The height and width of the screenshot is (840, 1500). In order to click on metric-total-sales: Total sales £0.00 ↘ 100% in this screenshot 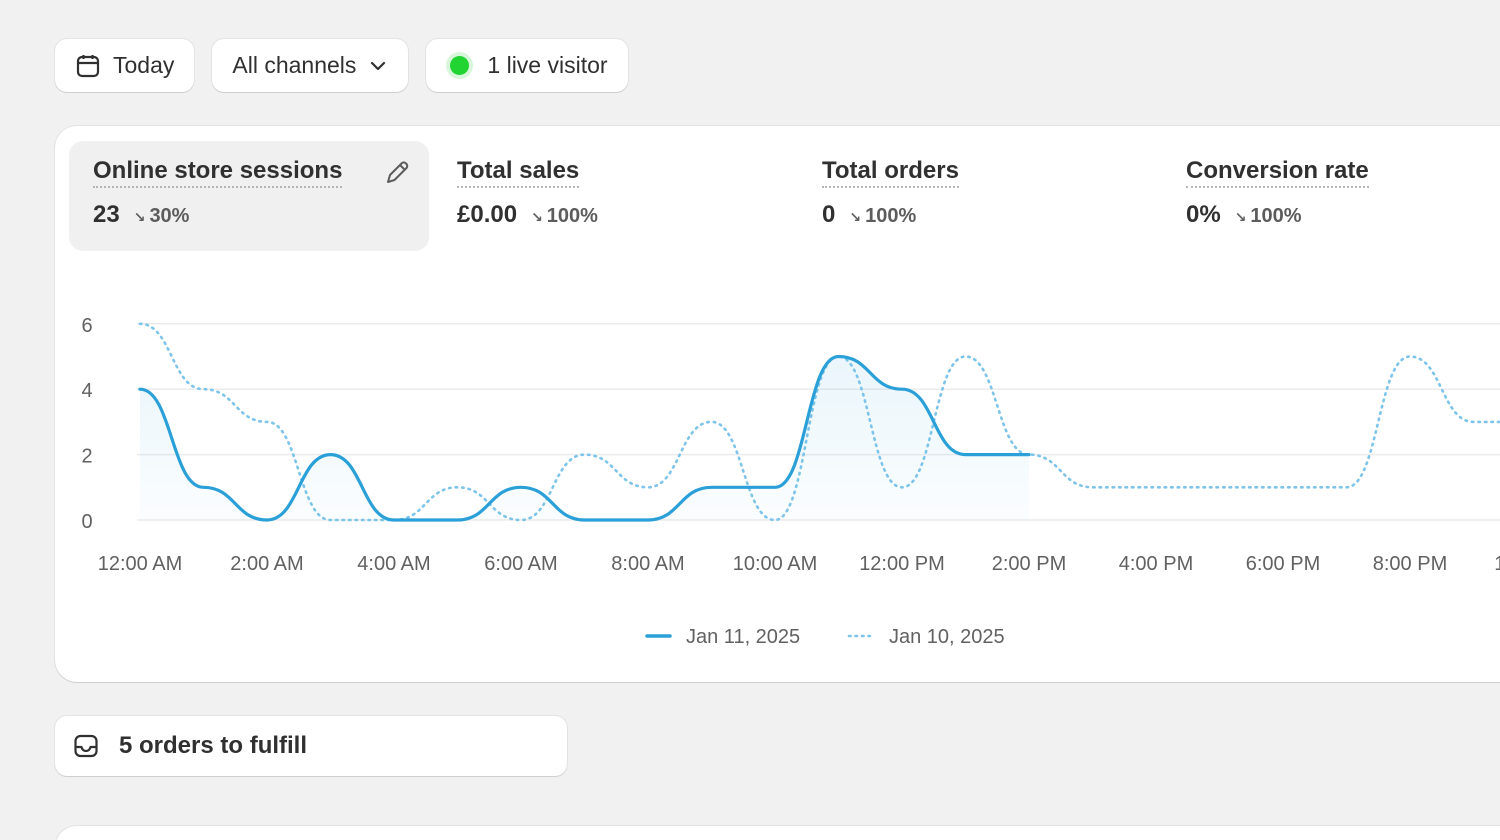, I will do `click(603, 196)`.